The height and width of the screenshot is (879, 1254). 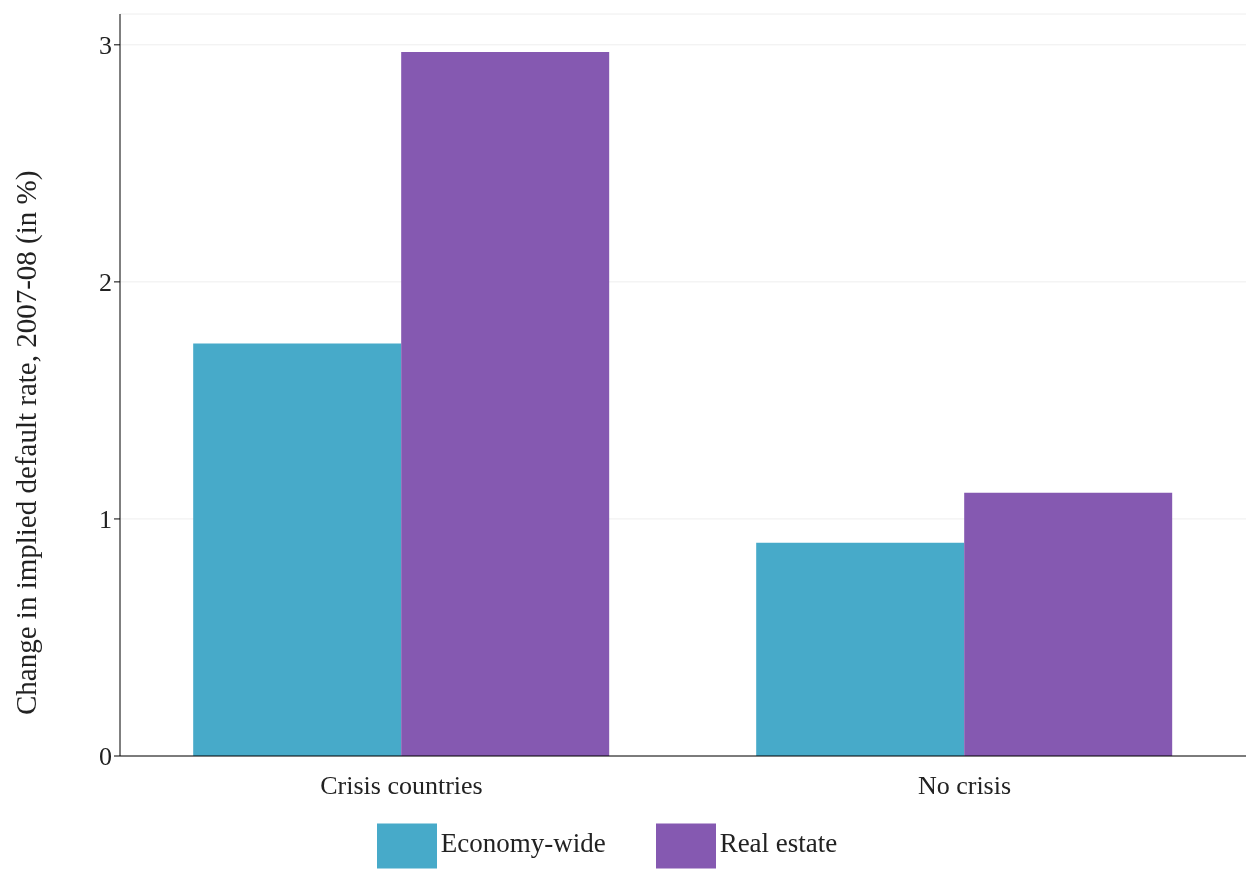 What do you see at coordinates (105, 757) in the screenshot?
I see `y-tick-label: 0` at bounding box center [105, 757].